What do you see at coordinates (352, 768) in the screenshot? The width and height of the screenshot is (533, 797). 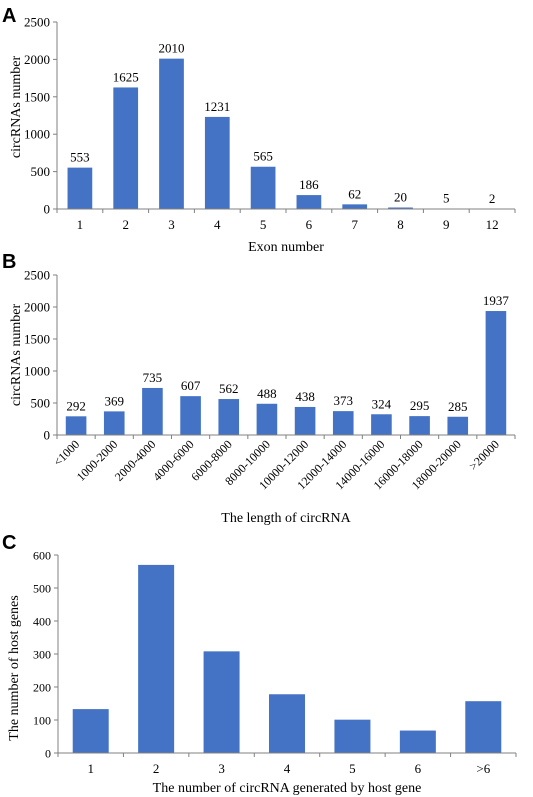 I see `panel-c-x-tick-label: 5` at bounding box center [352, 768].